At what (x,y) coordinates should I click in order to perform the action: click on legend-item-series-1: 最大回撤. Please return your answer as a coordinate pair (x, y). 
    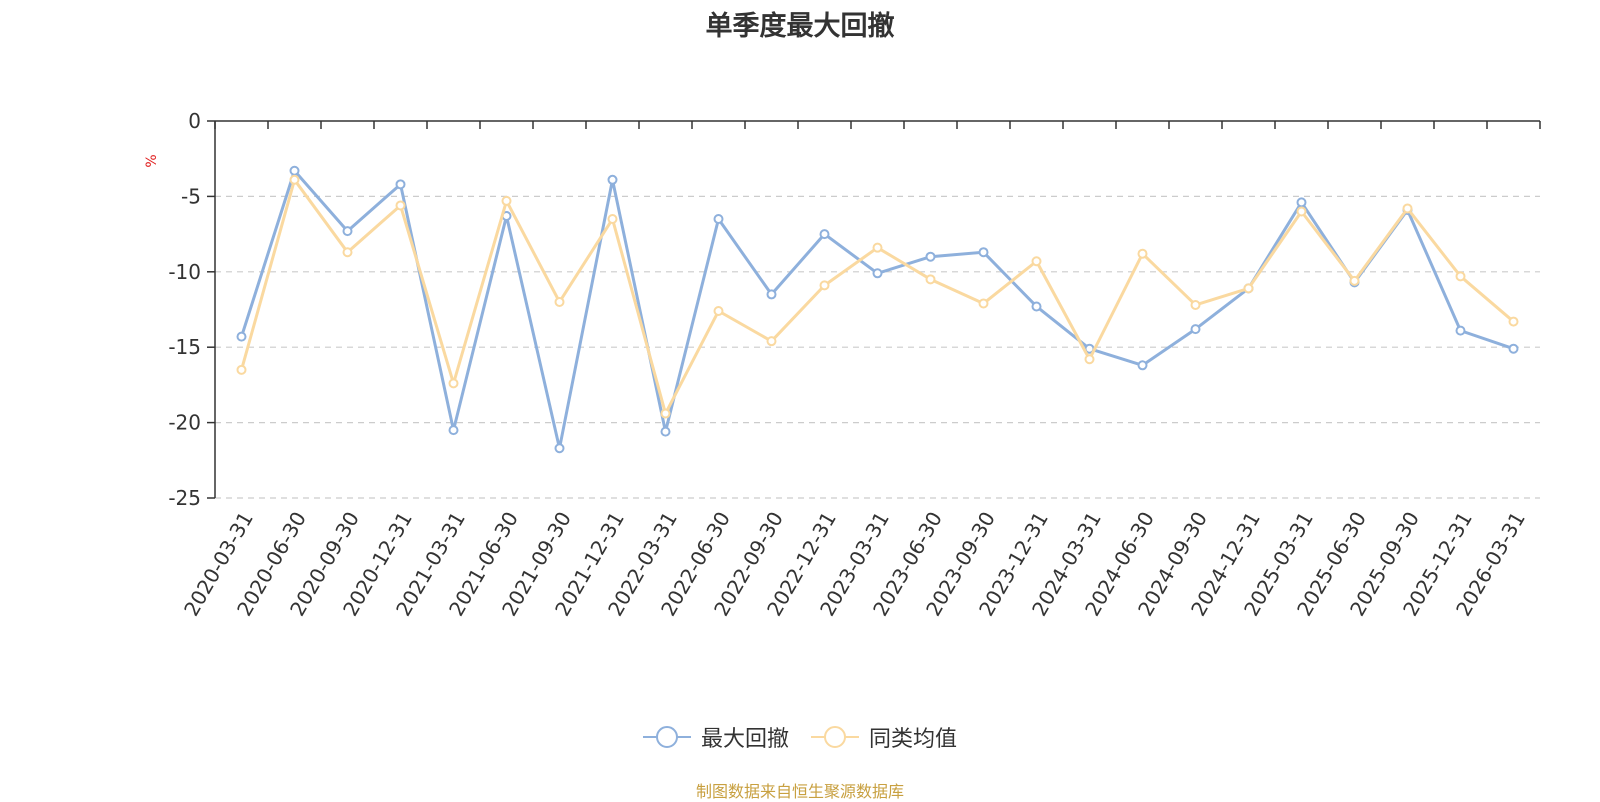
    Looking at the image, I should click on (715, 737).